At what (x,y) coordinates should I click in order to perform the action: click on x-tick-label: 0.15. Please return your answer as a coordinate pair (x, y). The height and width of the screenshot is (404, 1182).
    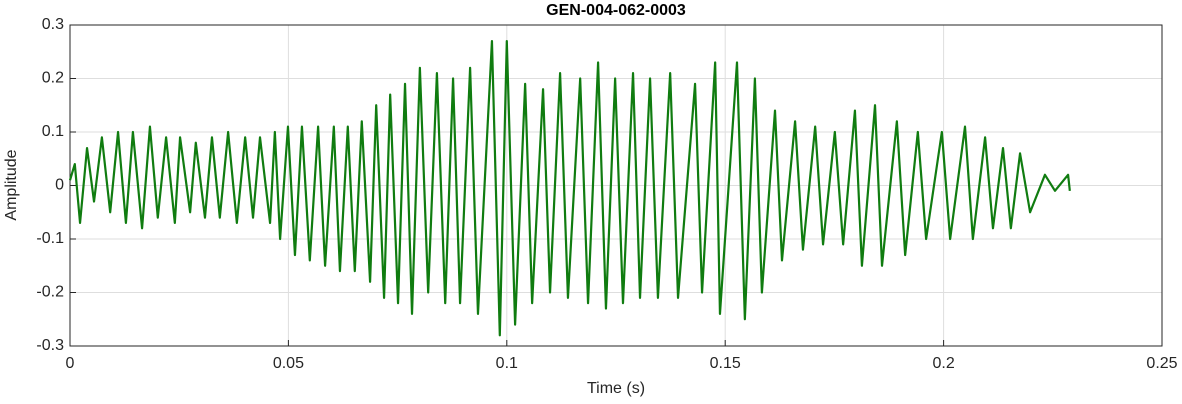
    Looking at the image, I should click on (725, 363).